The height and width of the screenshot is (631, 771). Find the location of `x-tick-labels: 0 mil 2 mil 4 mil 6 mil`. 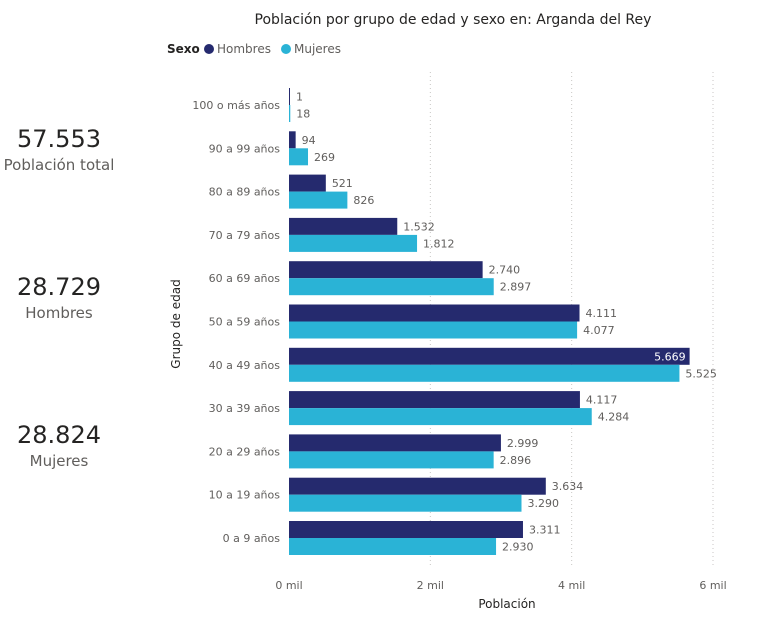

x-tick-labels: 0 mil 2 mil 4 mil 6 mil is located at coordinates (500, 585).